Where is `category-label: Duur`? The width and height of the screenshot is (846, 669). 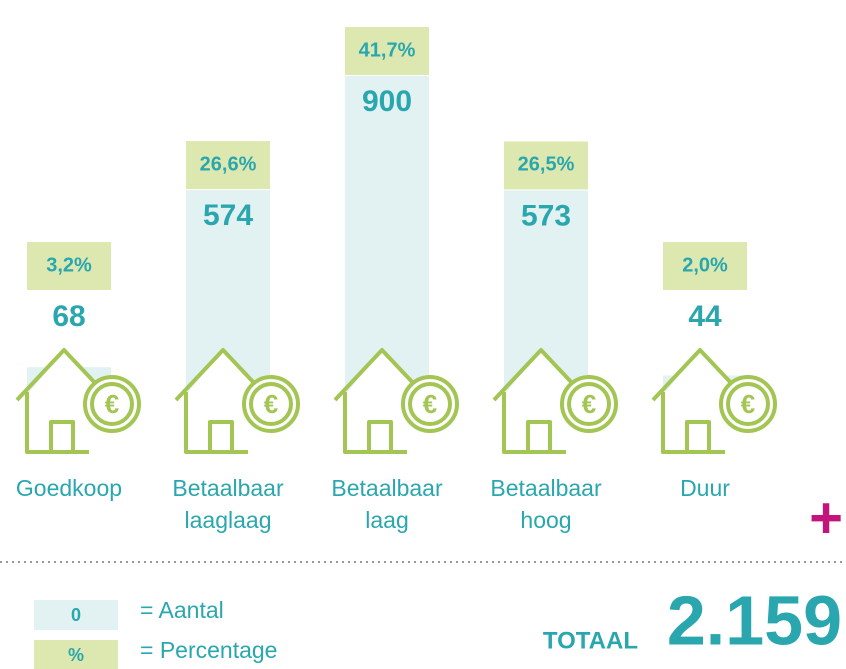
category-label: Duur is located at coordinates (705, 488).